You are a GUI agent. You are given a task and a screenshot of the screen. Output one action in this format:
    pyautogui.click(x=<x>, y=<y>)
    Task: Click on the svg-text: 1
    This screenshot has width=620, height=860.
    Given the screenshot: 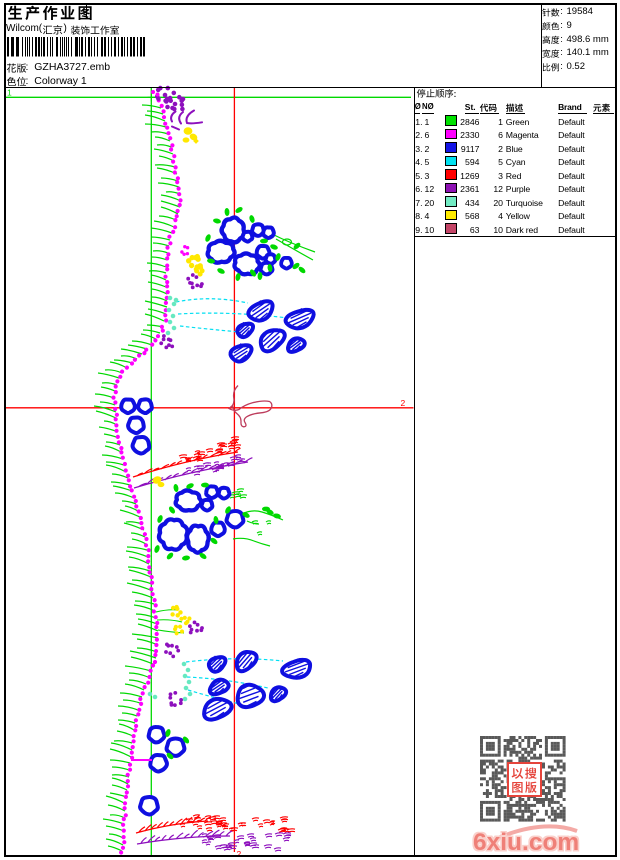 What is the action you would take?
    pyautogui.click(x=9, y=93)
    